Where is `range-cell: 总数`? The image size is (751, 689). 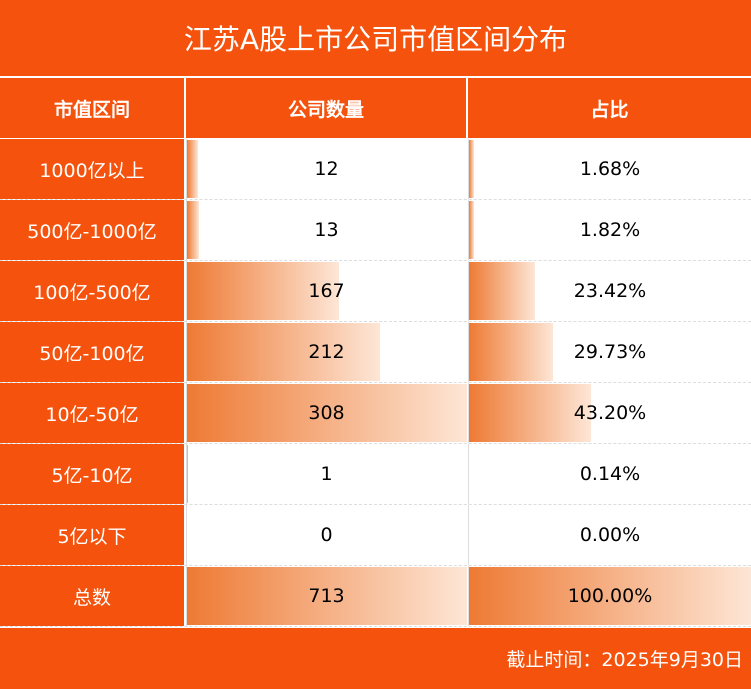
range-cell: 总数 is located at coordinates (92, 596).